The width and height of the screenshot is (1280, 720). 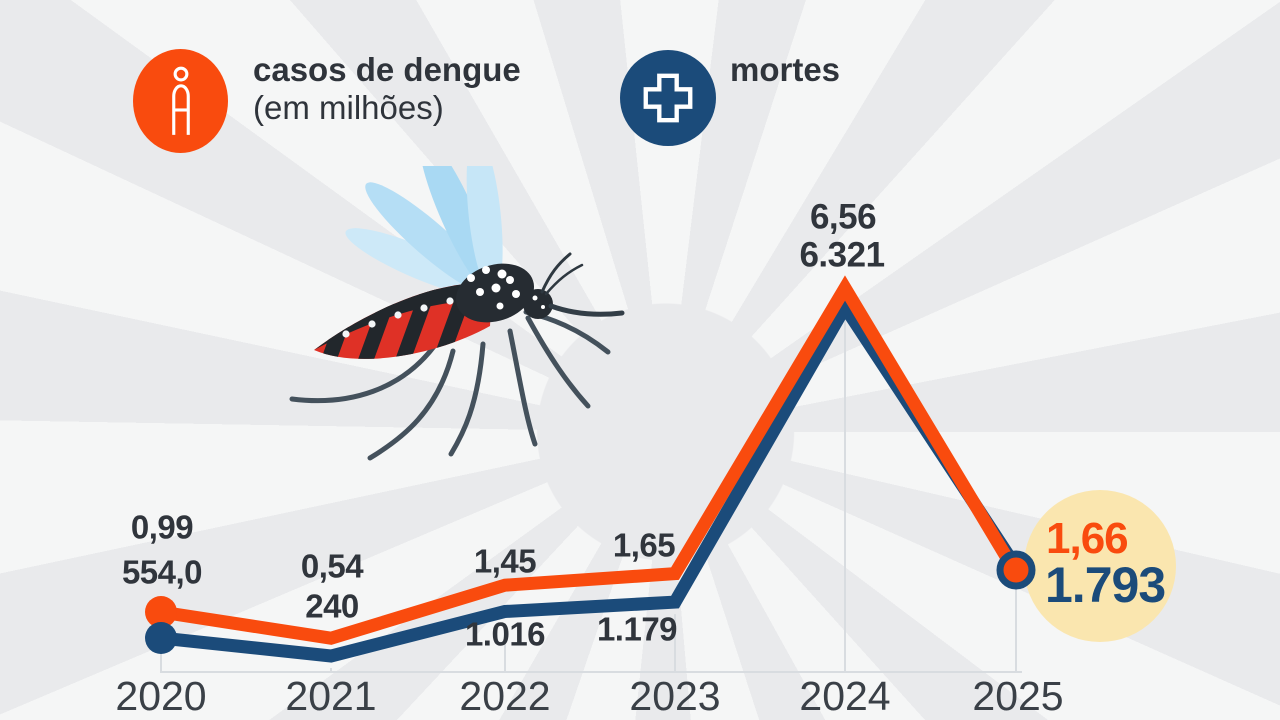 I want to click on cases-label-2021: 0,54, so click(x=332, y=566).